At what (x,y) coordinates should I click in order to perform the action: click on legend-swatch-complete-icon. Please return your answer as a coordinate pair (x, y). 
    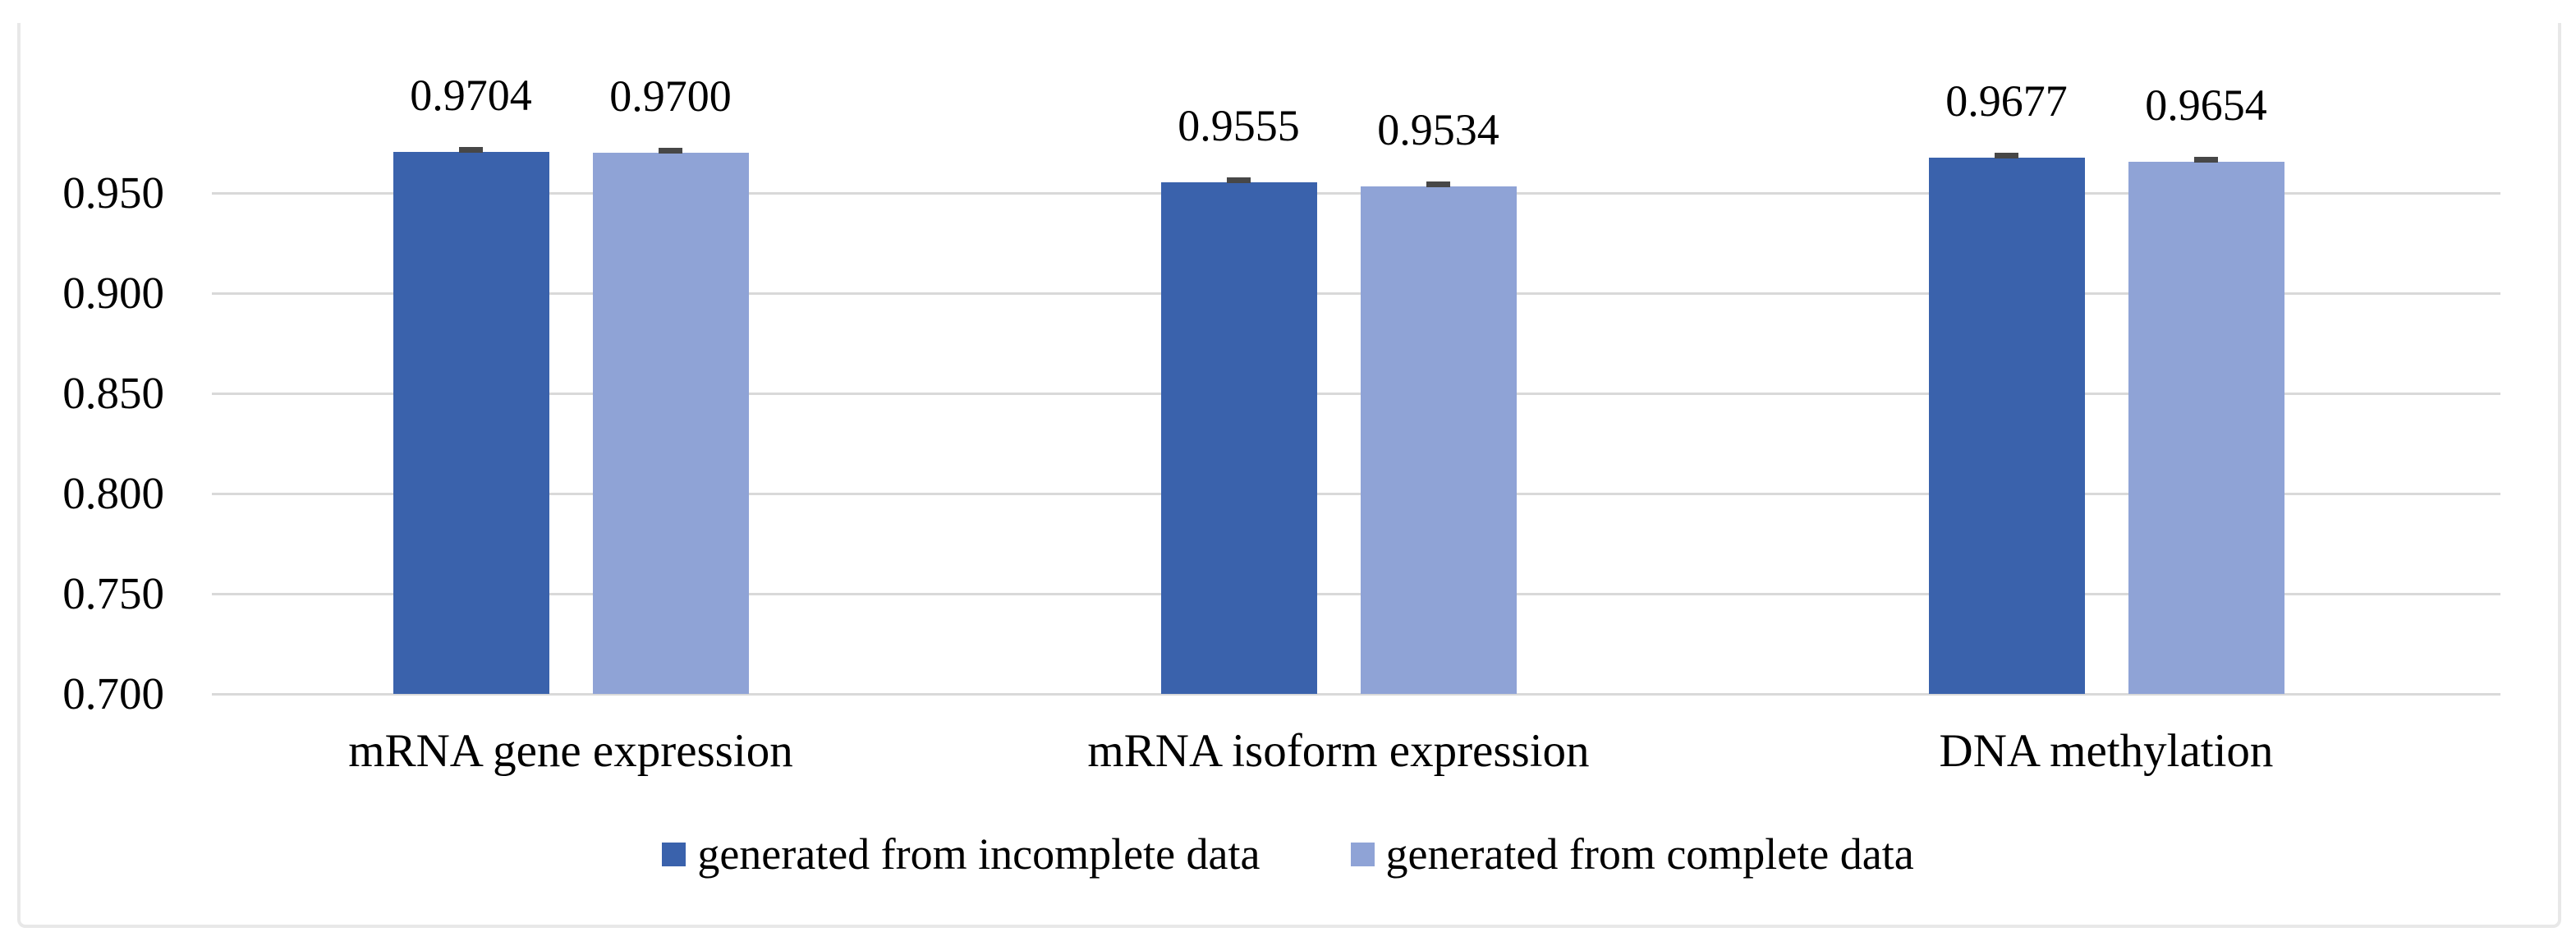
    Looking at the image, I should click on (1362, 854).